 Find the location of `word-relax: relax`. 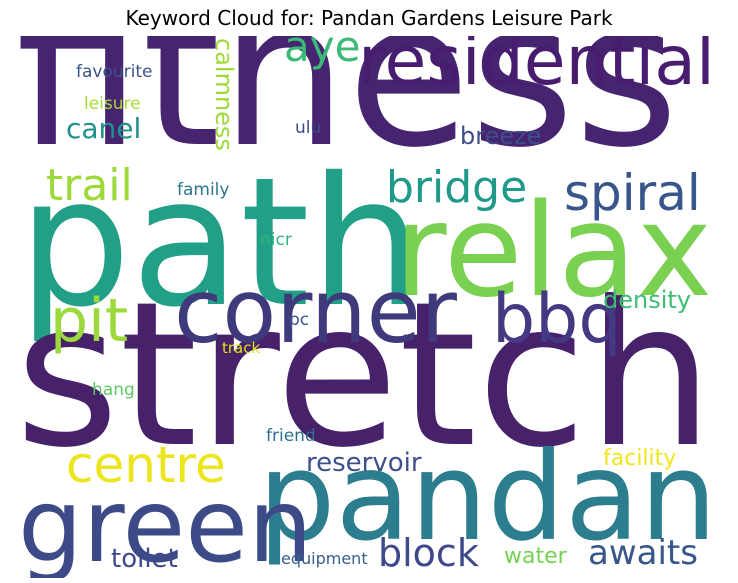

word-relax: relax is located at coordinates (553, 251).